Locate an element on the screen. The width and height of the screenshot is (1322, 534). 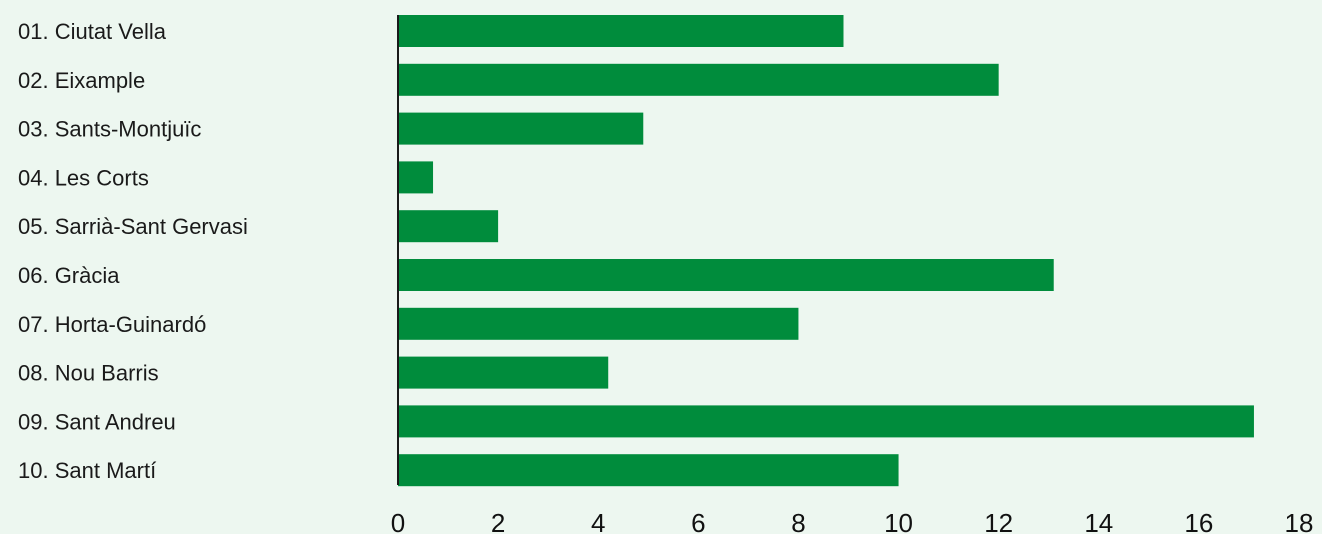
x-tick-label-6: 6 is located at coordinates (698, 521).